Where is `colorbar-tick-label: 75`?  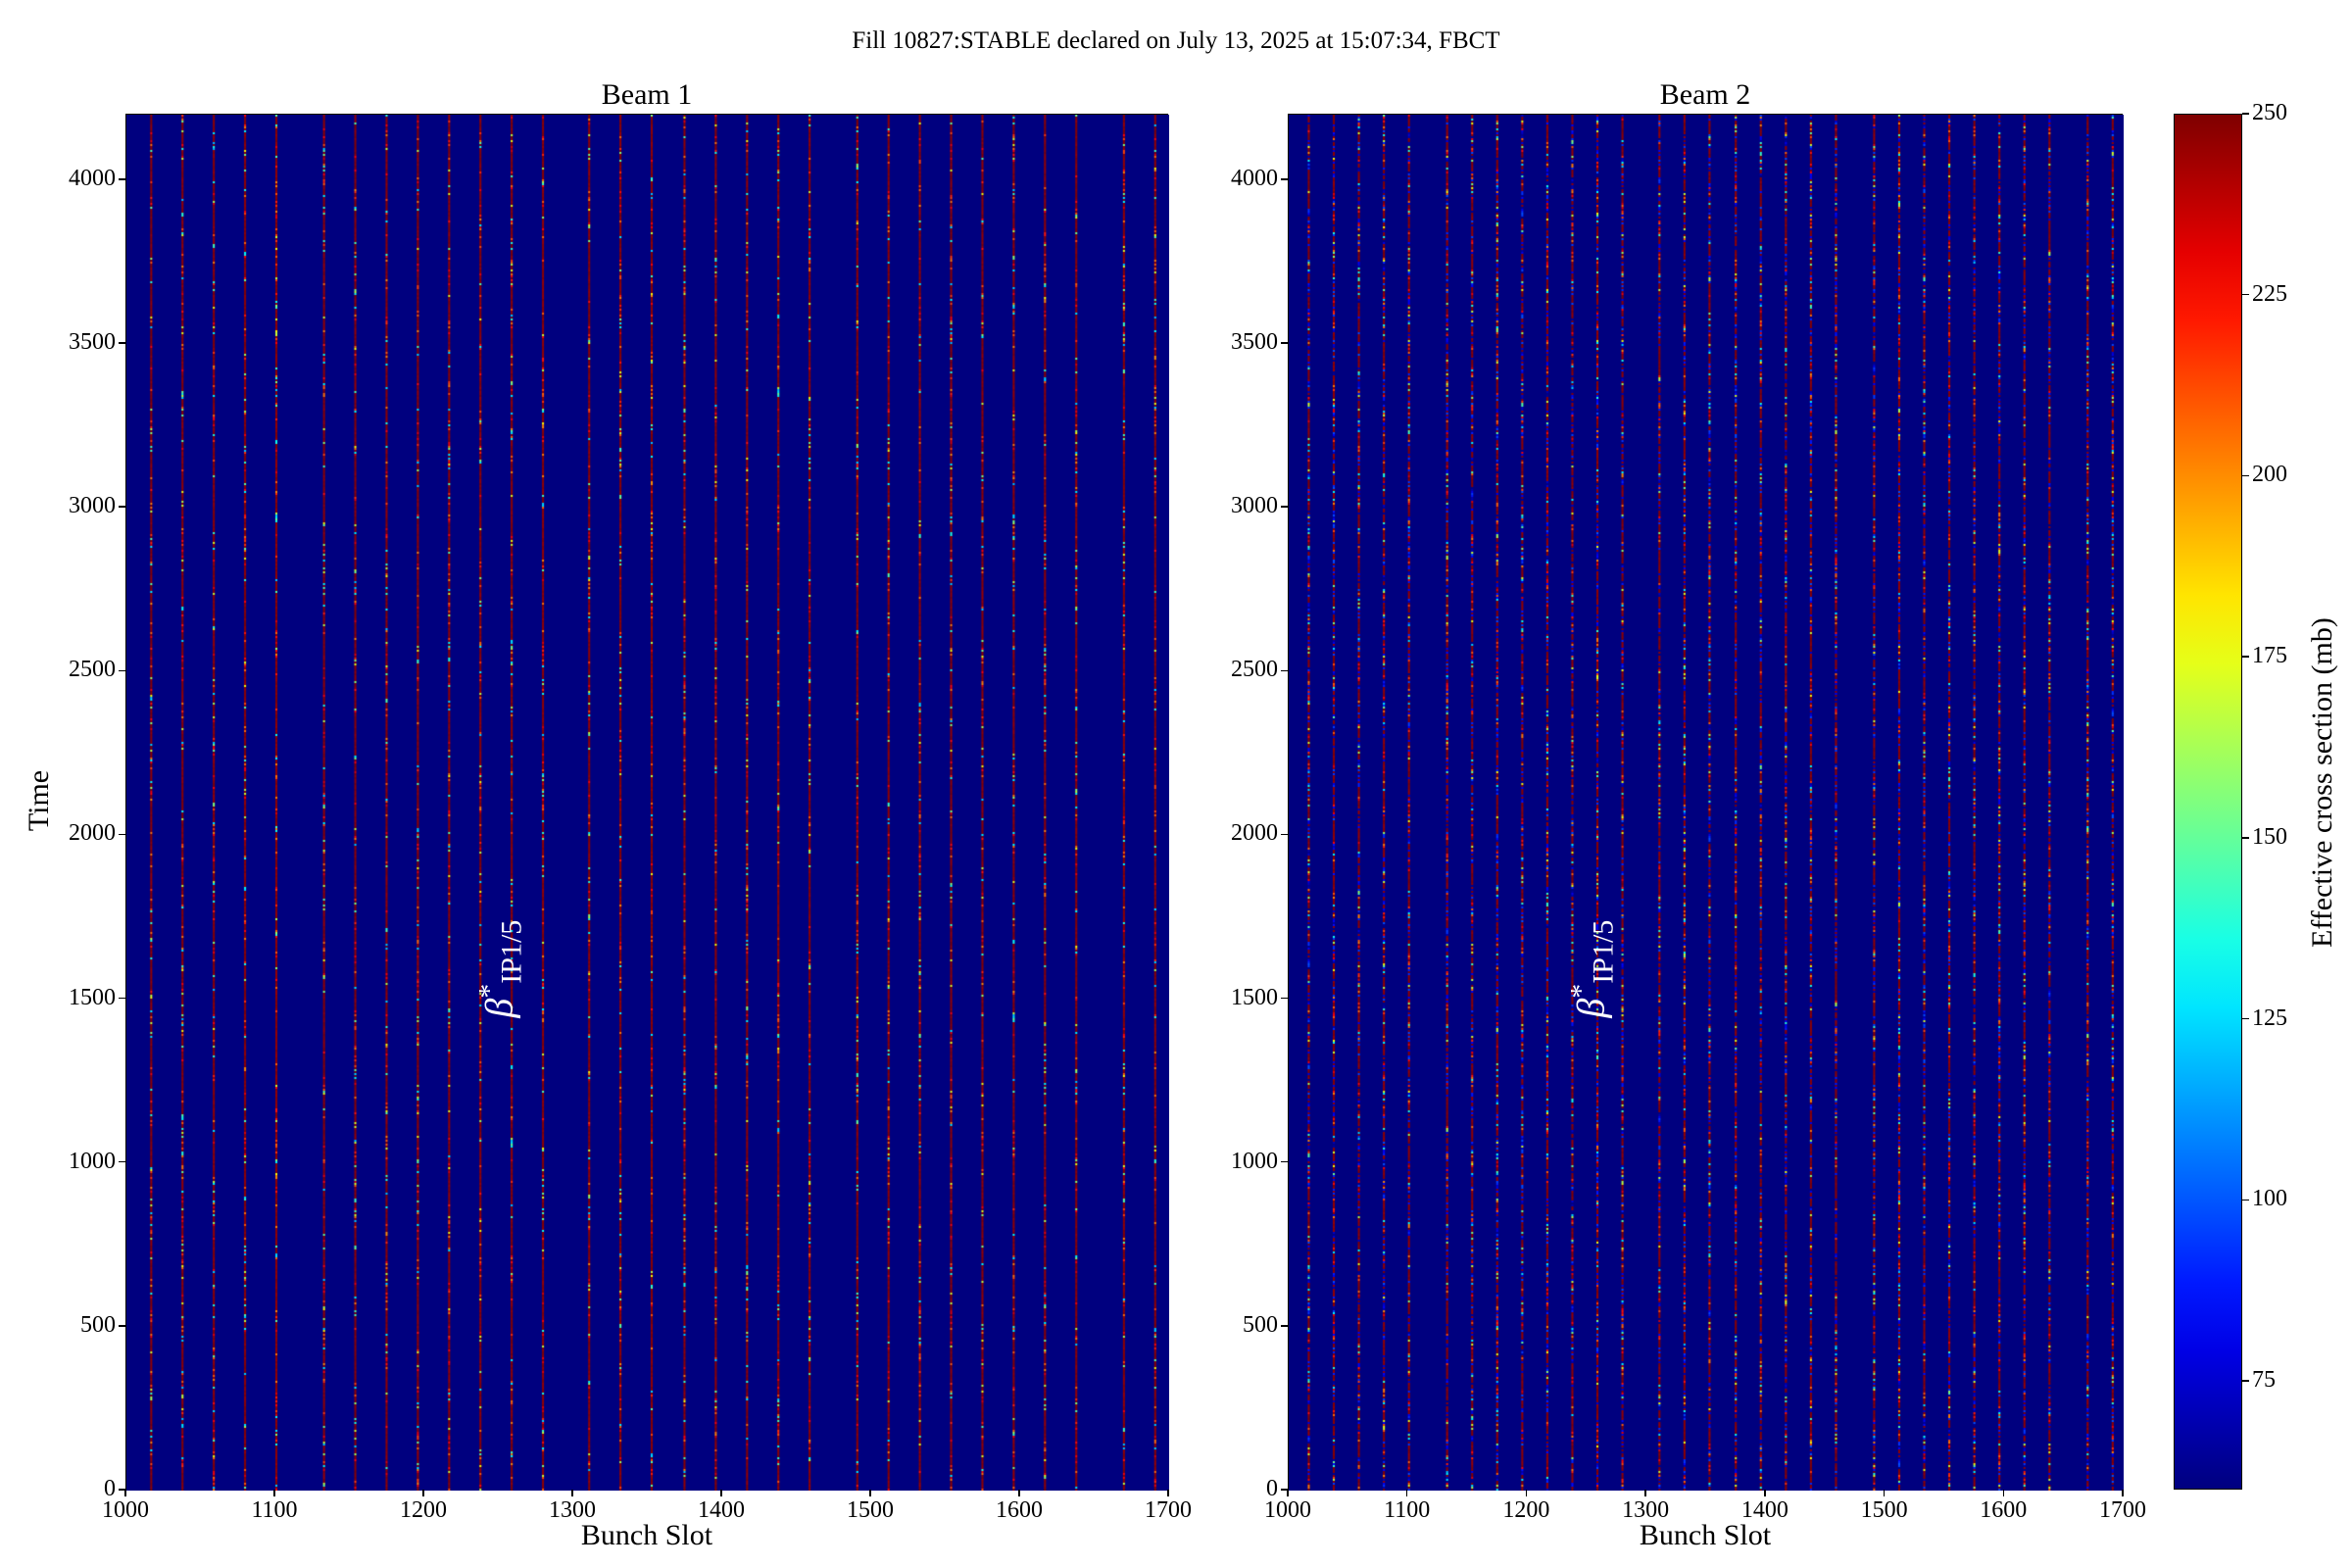
colorbar-tick-label: 75 is located at coordinates (2264, 1380).